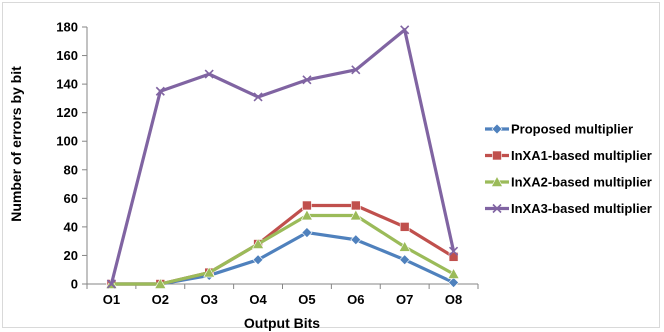 The width and height of the screenshot is (664, 332). I want to click on y-tick-label: 140, so click(67, 84).